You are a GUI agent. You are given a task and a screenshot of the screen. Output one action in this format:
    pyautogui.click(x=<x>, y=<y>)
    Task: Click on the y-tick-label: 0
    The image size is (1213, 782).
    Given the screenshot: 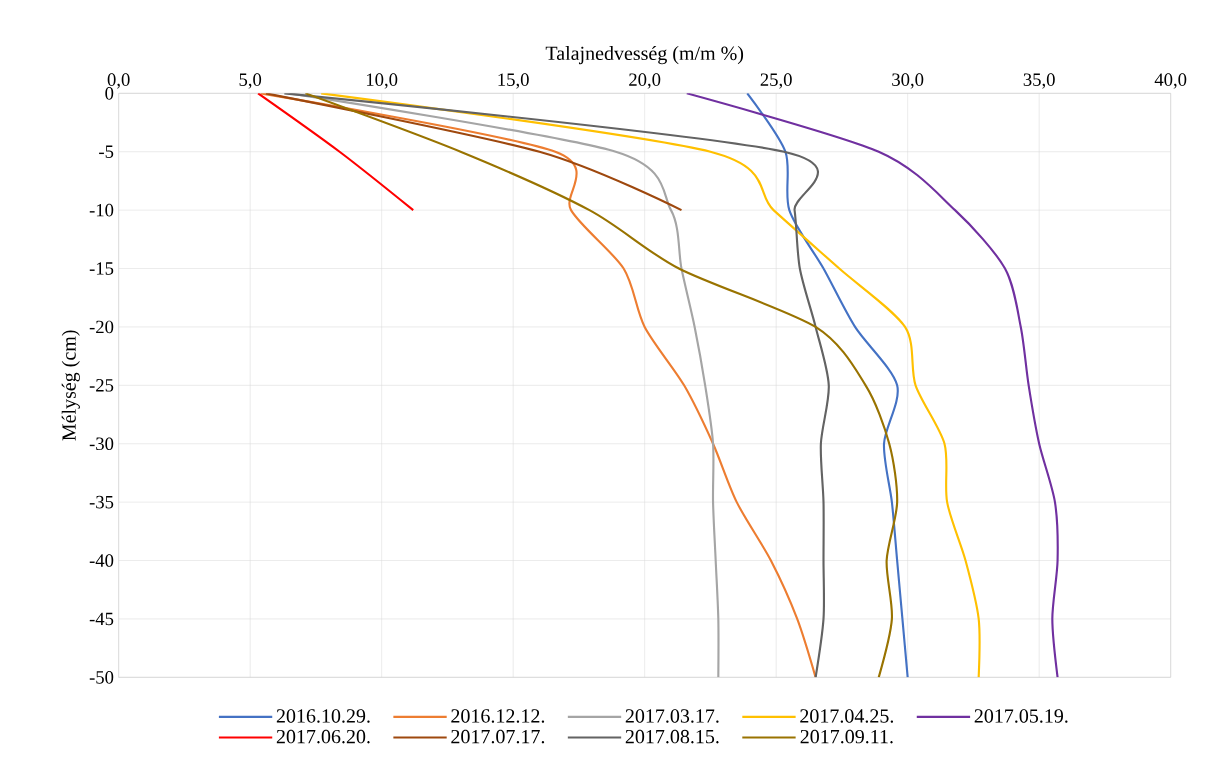 What is the action you would take?
    pyautogui.click(x=109, y=93)
    